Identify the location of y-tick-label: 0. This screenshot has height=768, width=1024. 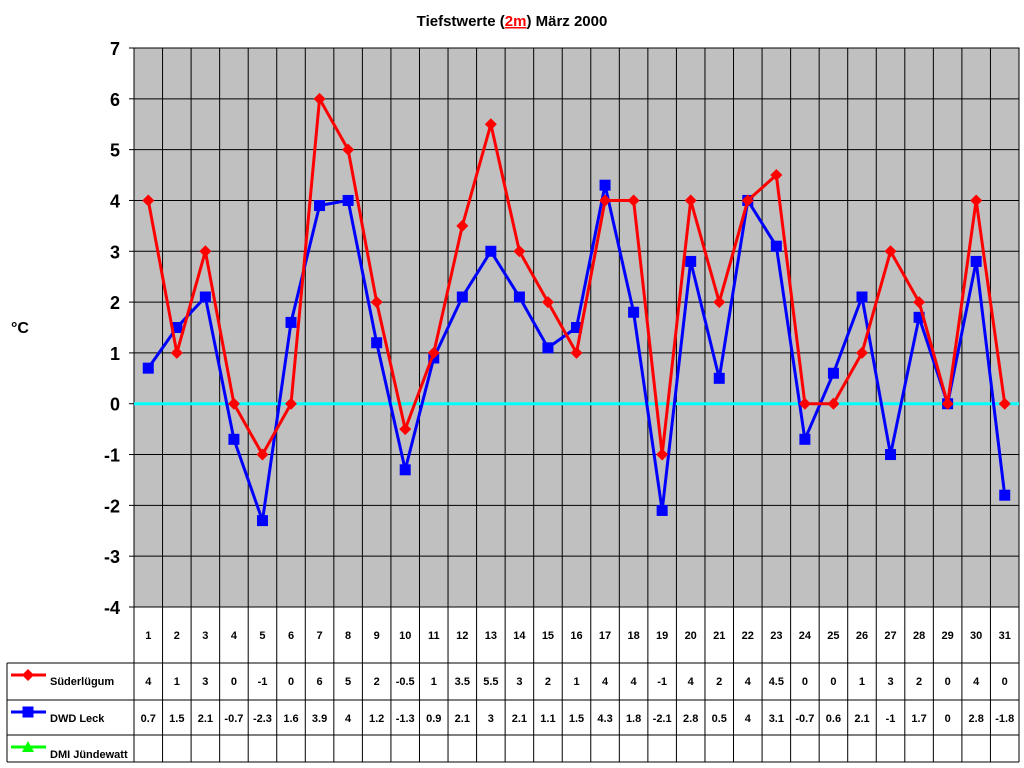
(115, 405).